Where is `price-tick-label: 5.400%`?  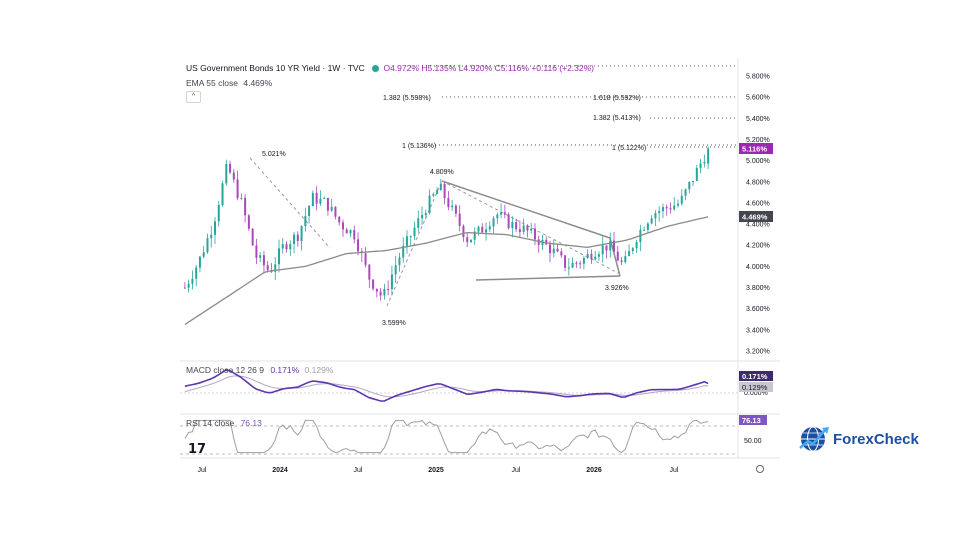 price-tick-label: 5.400% is located at coordinates (758, 119).